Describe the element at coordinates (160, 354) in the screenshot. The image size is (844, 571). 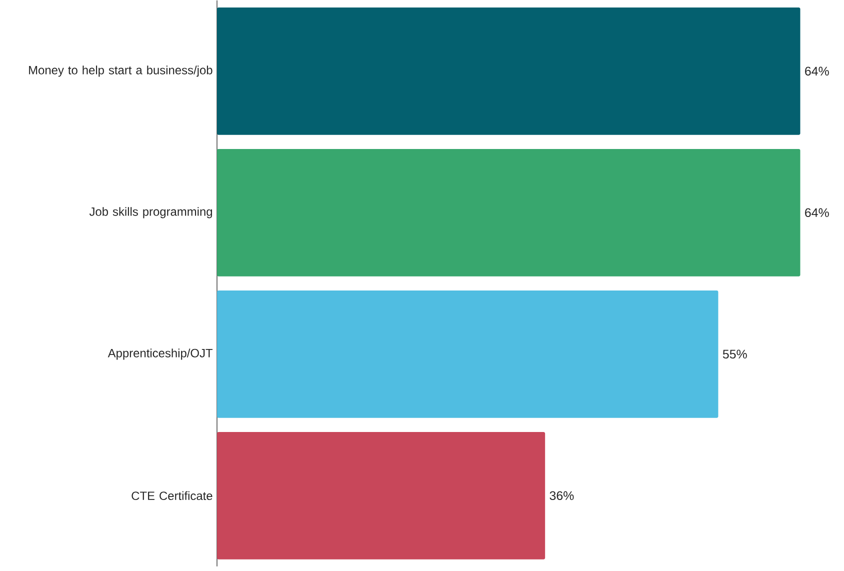
I see `y-tick-label: Apprenticeship/OJT` at that location.